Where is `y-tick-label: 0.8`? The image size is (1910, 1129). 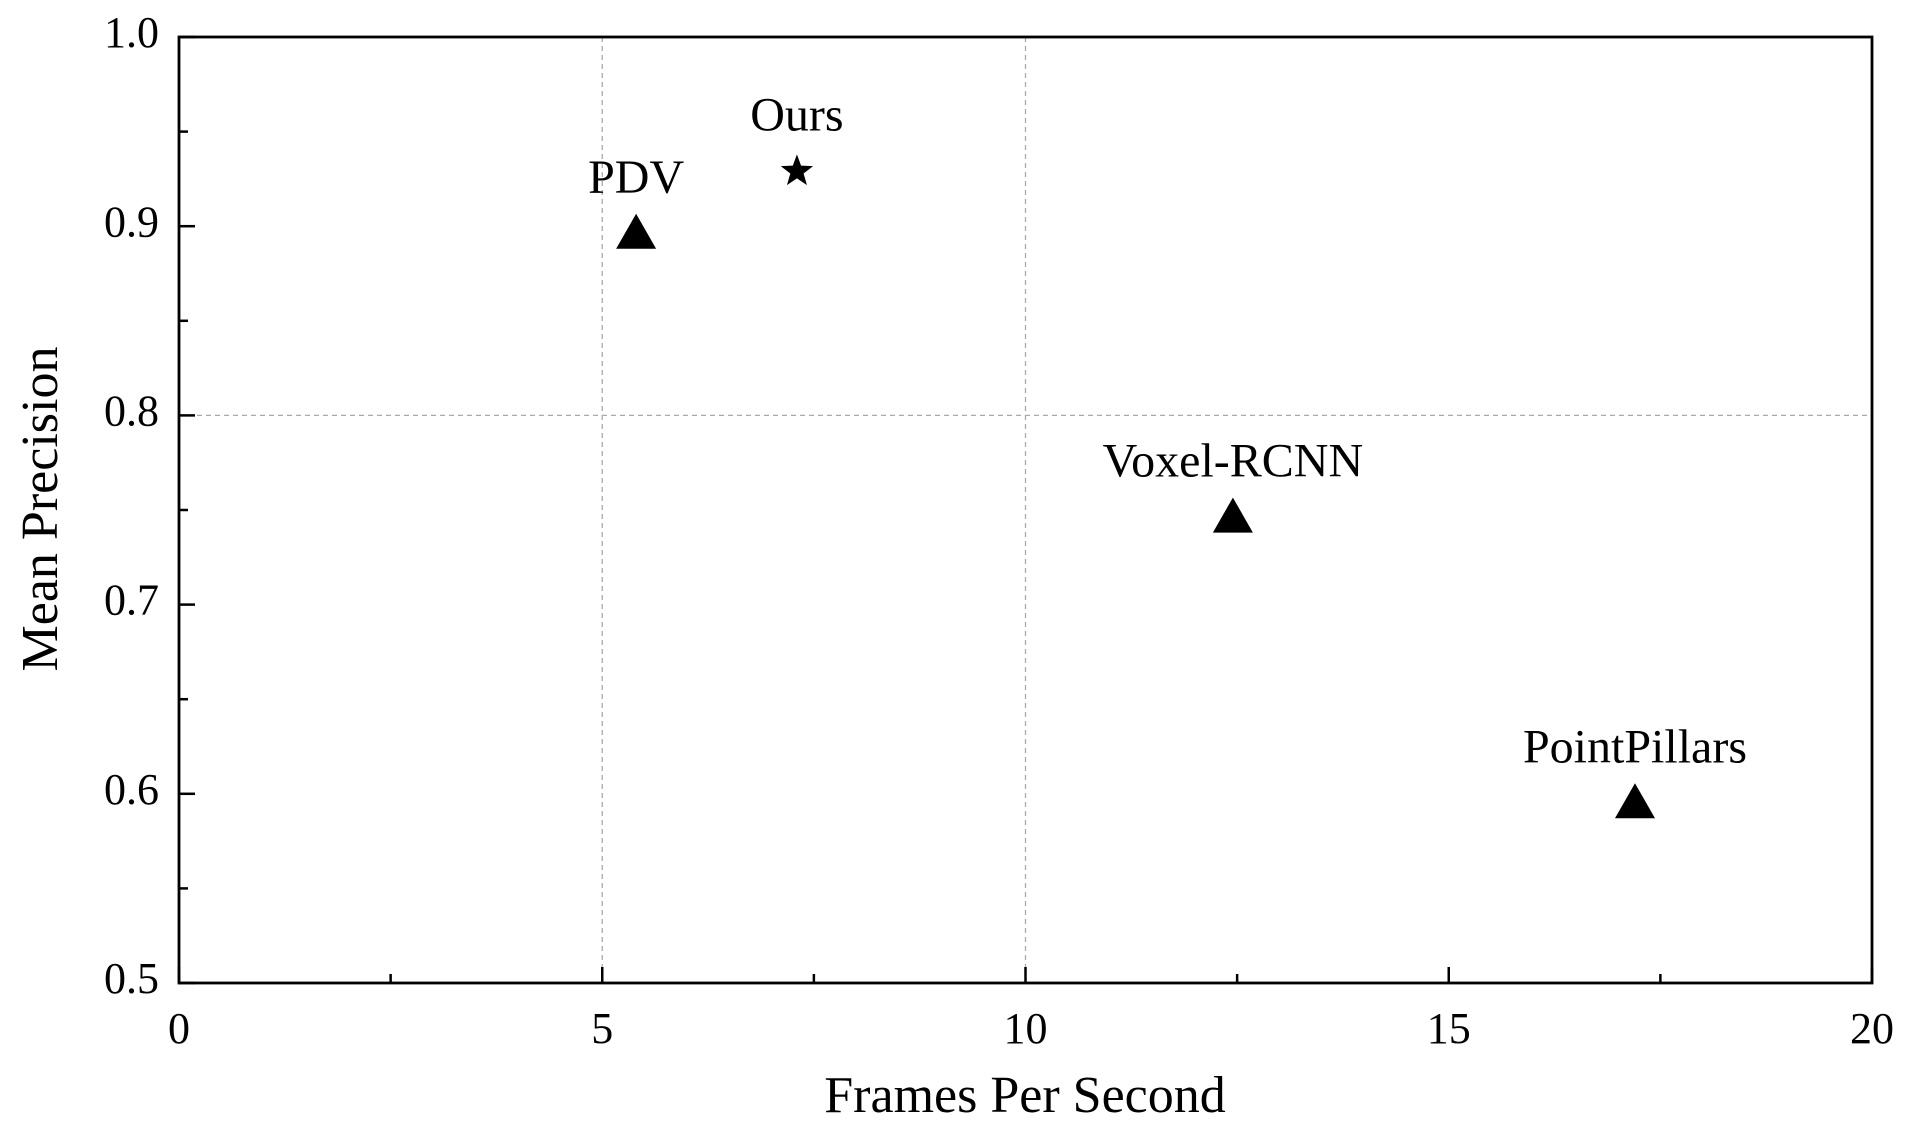
y-tick-label: 0.8 is located at coordinates (131, 410).